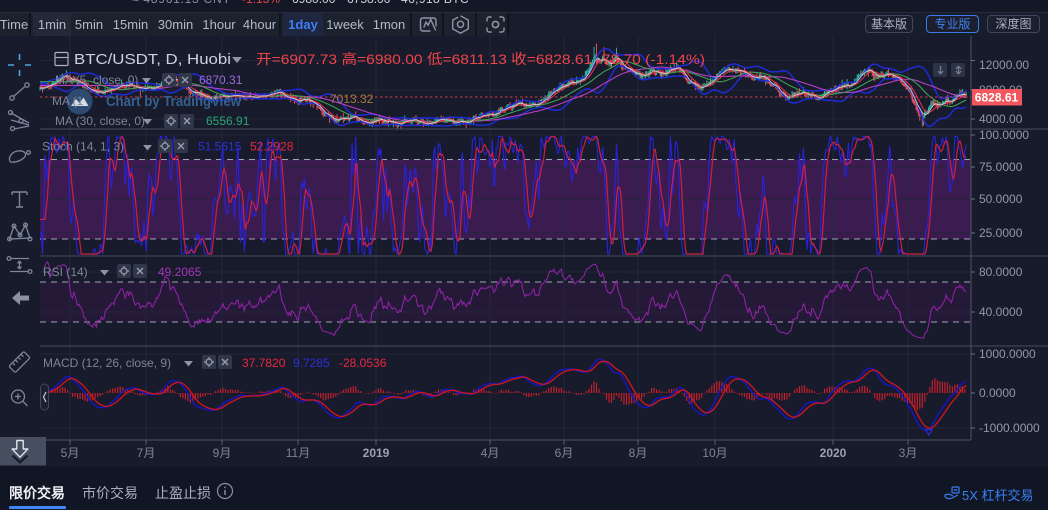 The image size is (1048, 510). What do you see at coordinates (1001, 199) in the screenshot?
I see `svg-text: 50.0000` at bounding box center [1001, 199].